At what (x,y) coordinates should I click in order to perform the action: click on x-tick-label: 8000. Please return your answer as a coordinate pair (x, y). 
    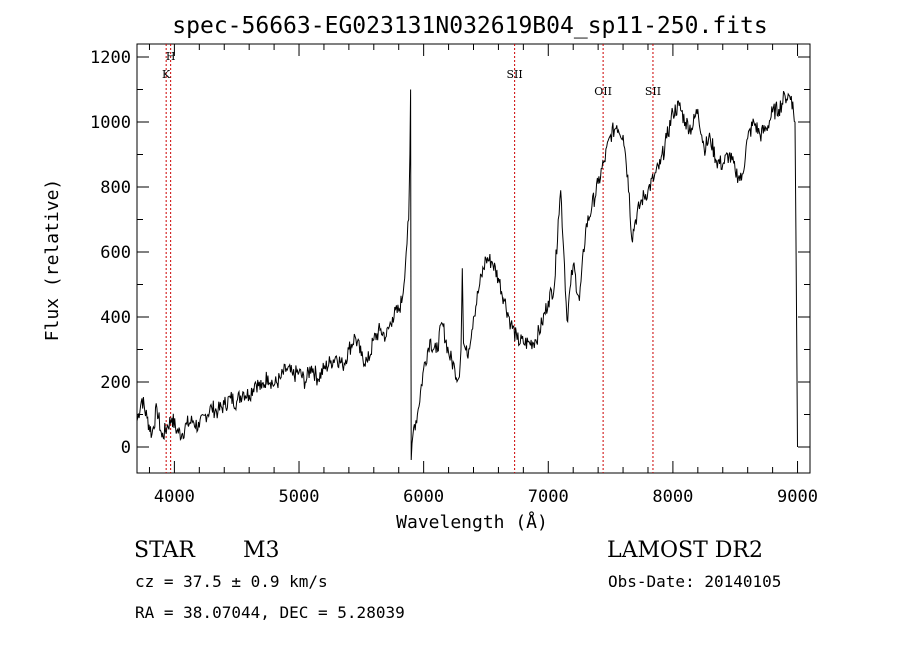
    Looking at the image, I should click on (672, 497).